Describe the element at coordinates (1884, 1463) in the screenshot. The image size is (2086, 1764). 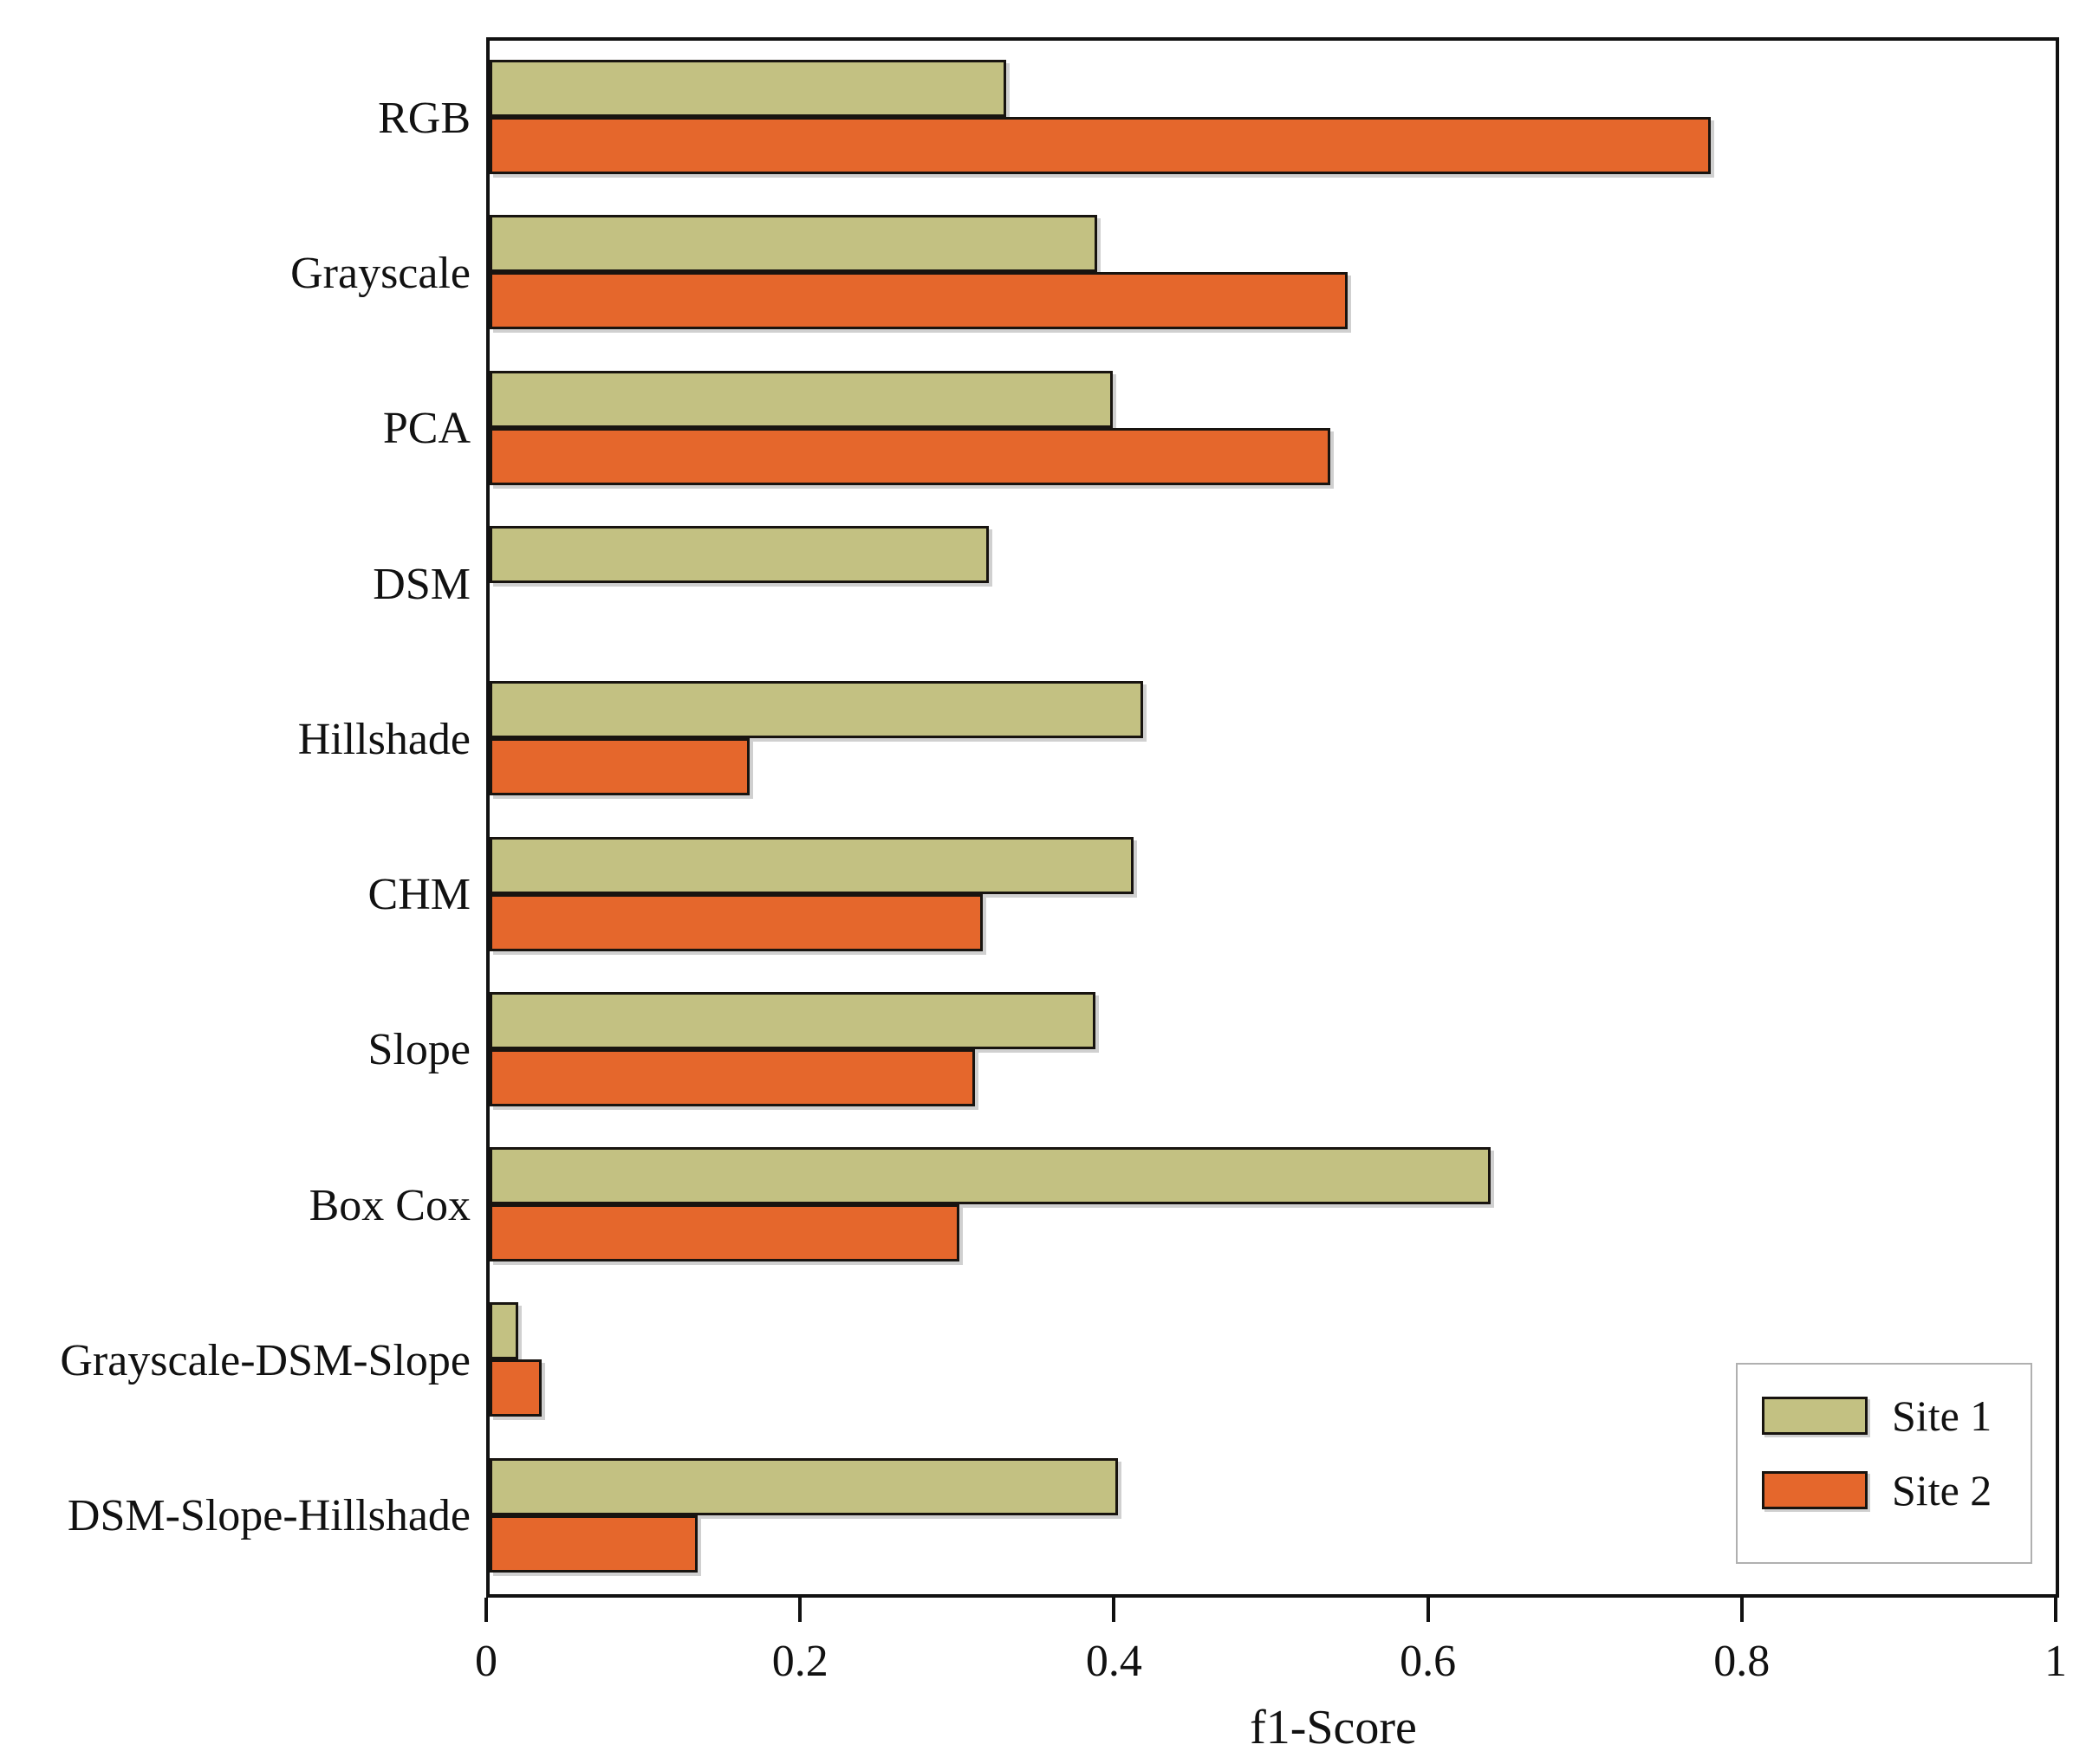
I see `legend: Site 1 Site 2` at that location.